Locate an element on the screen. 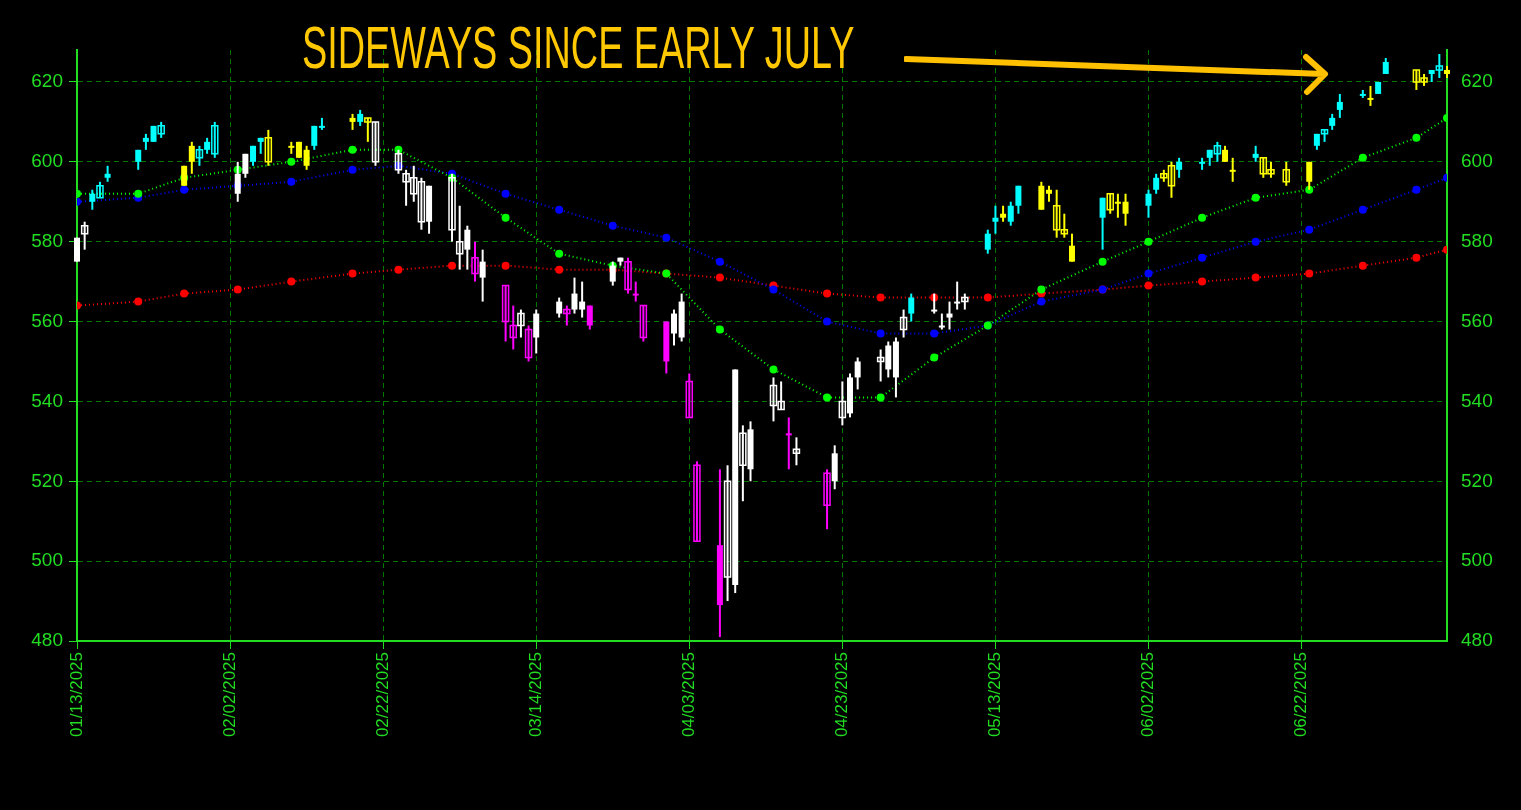 This screenshot has width=1521, height=810. x-tick-label: 01/13/2025 is located at coordinates (76, 695).